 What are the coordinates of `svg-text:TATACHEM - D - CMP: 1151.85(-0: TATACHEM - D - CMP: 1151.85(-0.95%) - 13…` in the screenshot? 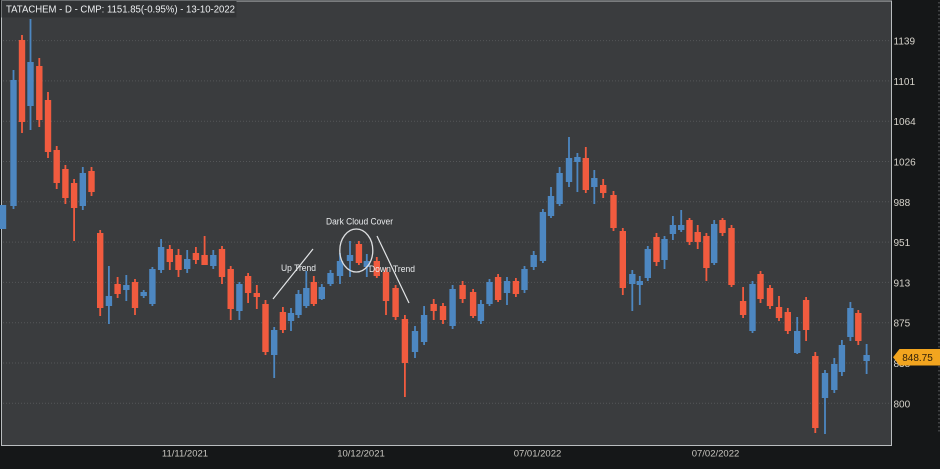 It's located at (120, 10).